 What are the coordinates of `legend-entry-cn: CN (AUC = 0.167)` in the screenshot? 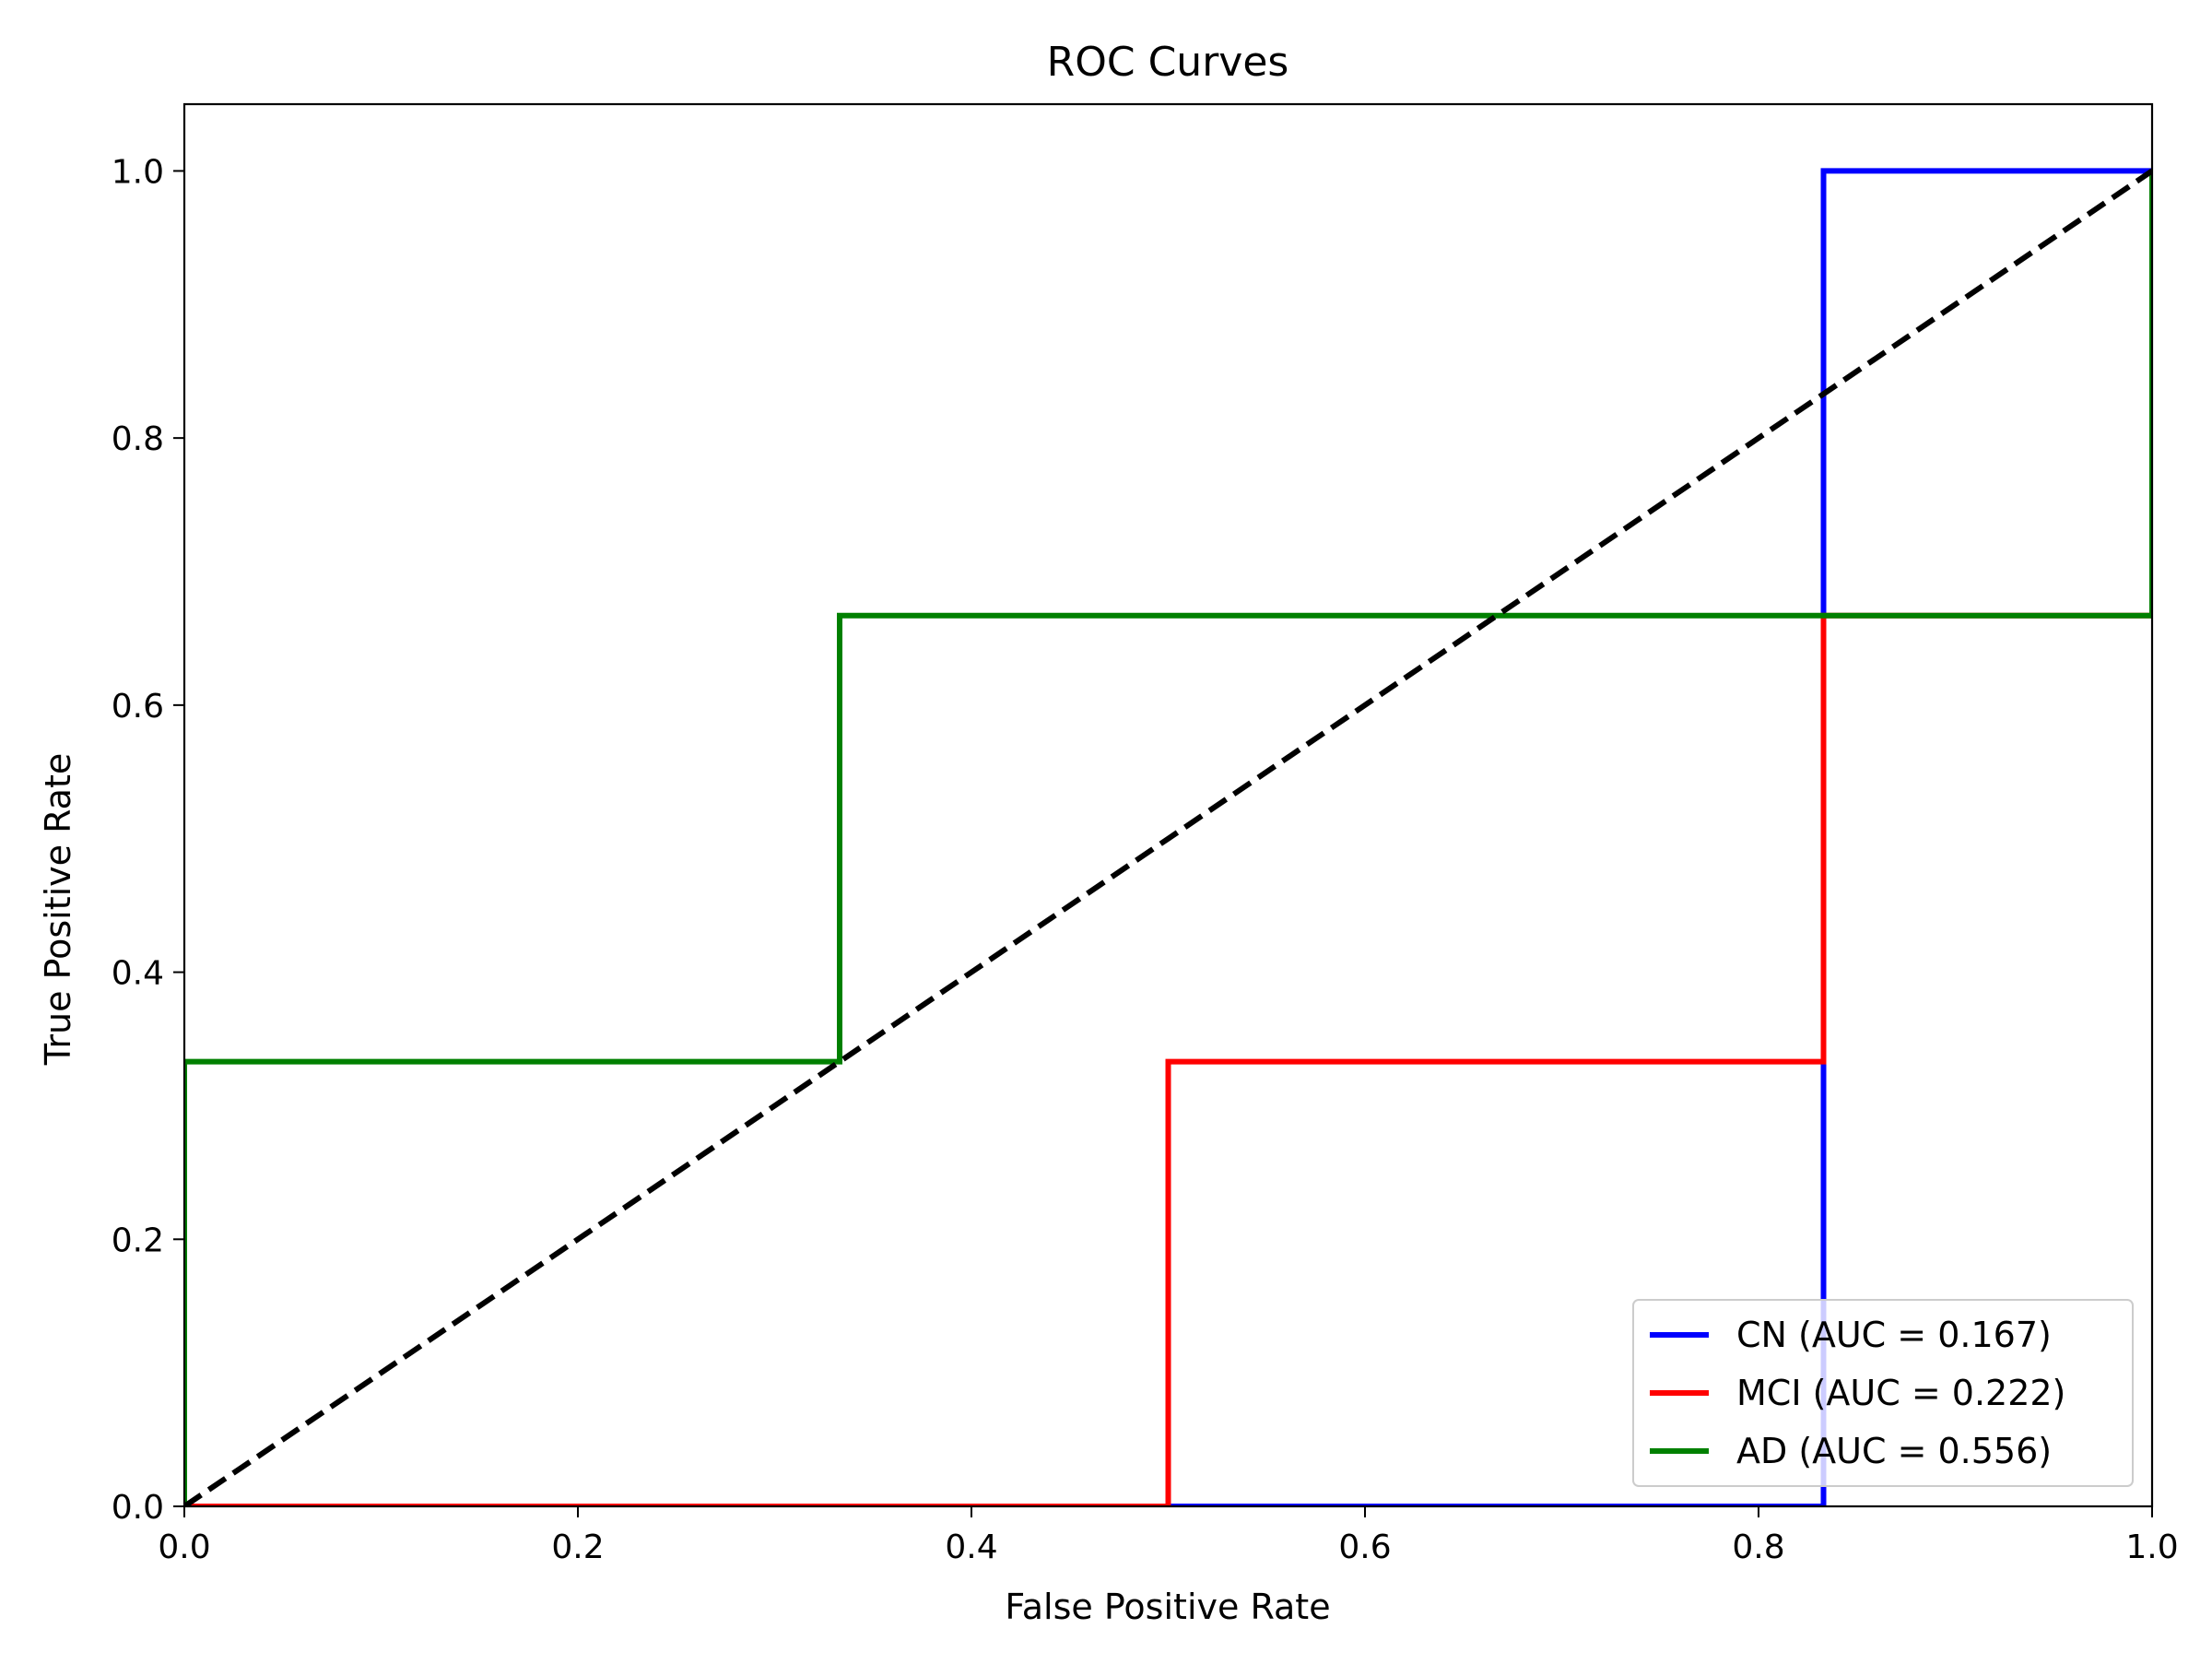 It's located at (1851, 1335).